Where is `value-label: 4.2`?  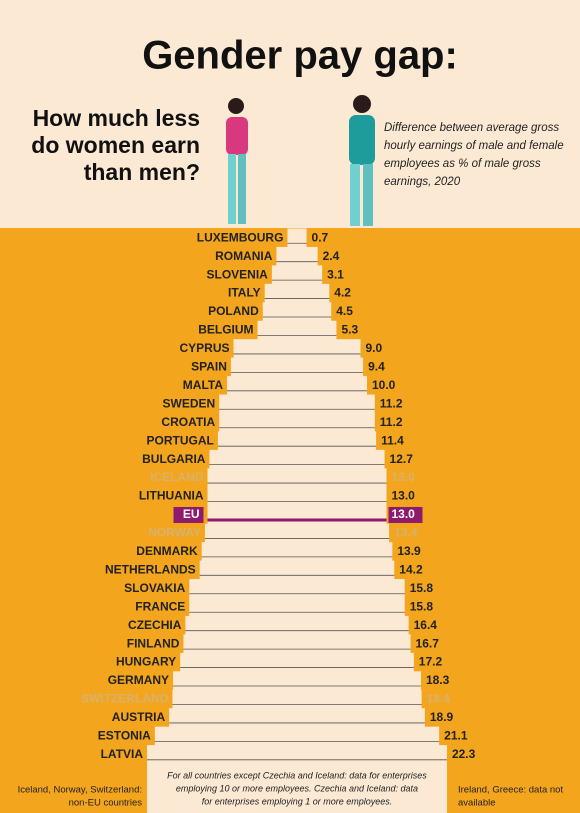
value-label: 4.2 is located at coordinates (342, 293).